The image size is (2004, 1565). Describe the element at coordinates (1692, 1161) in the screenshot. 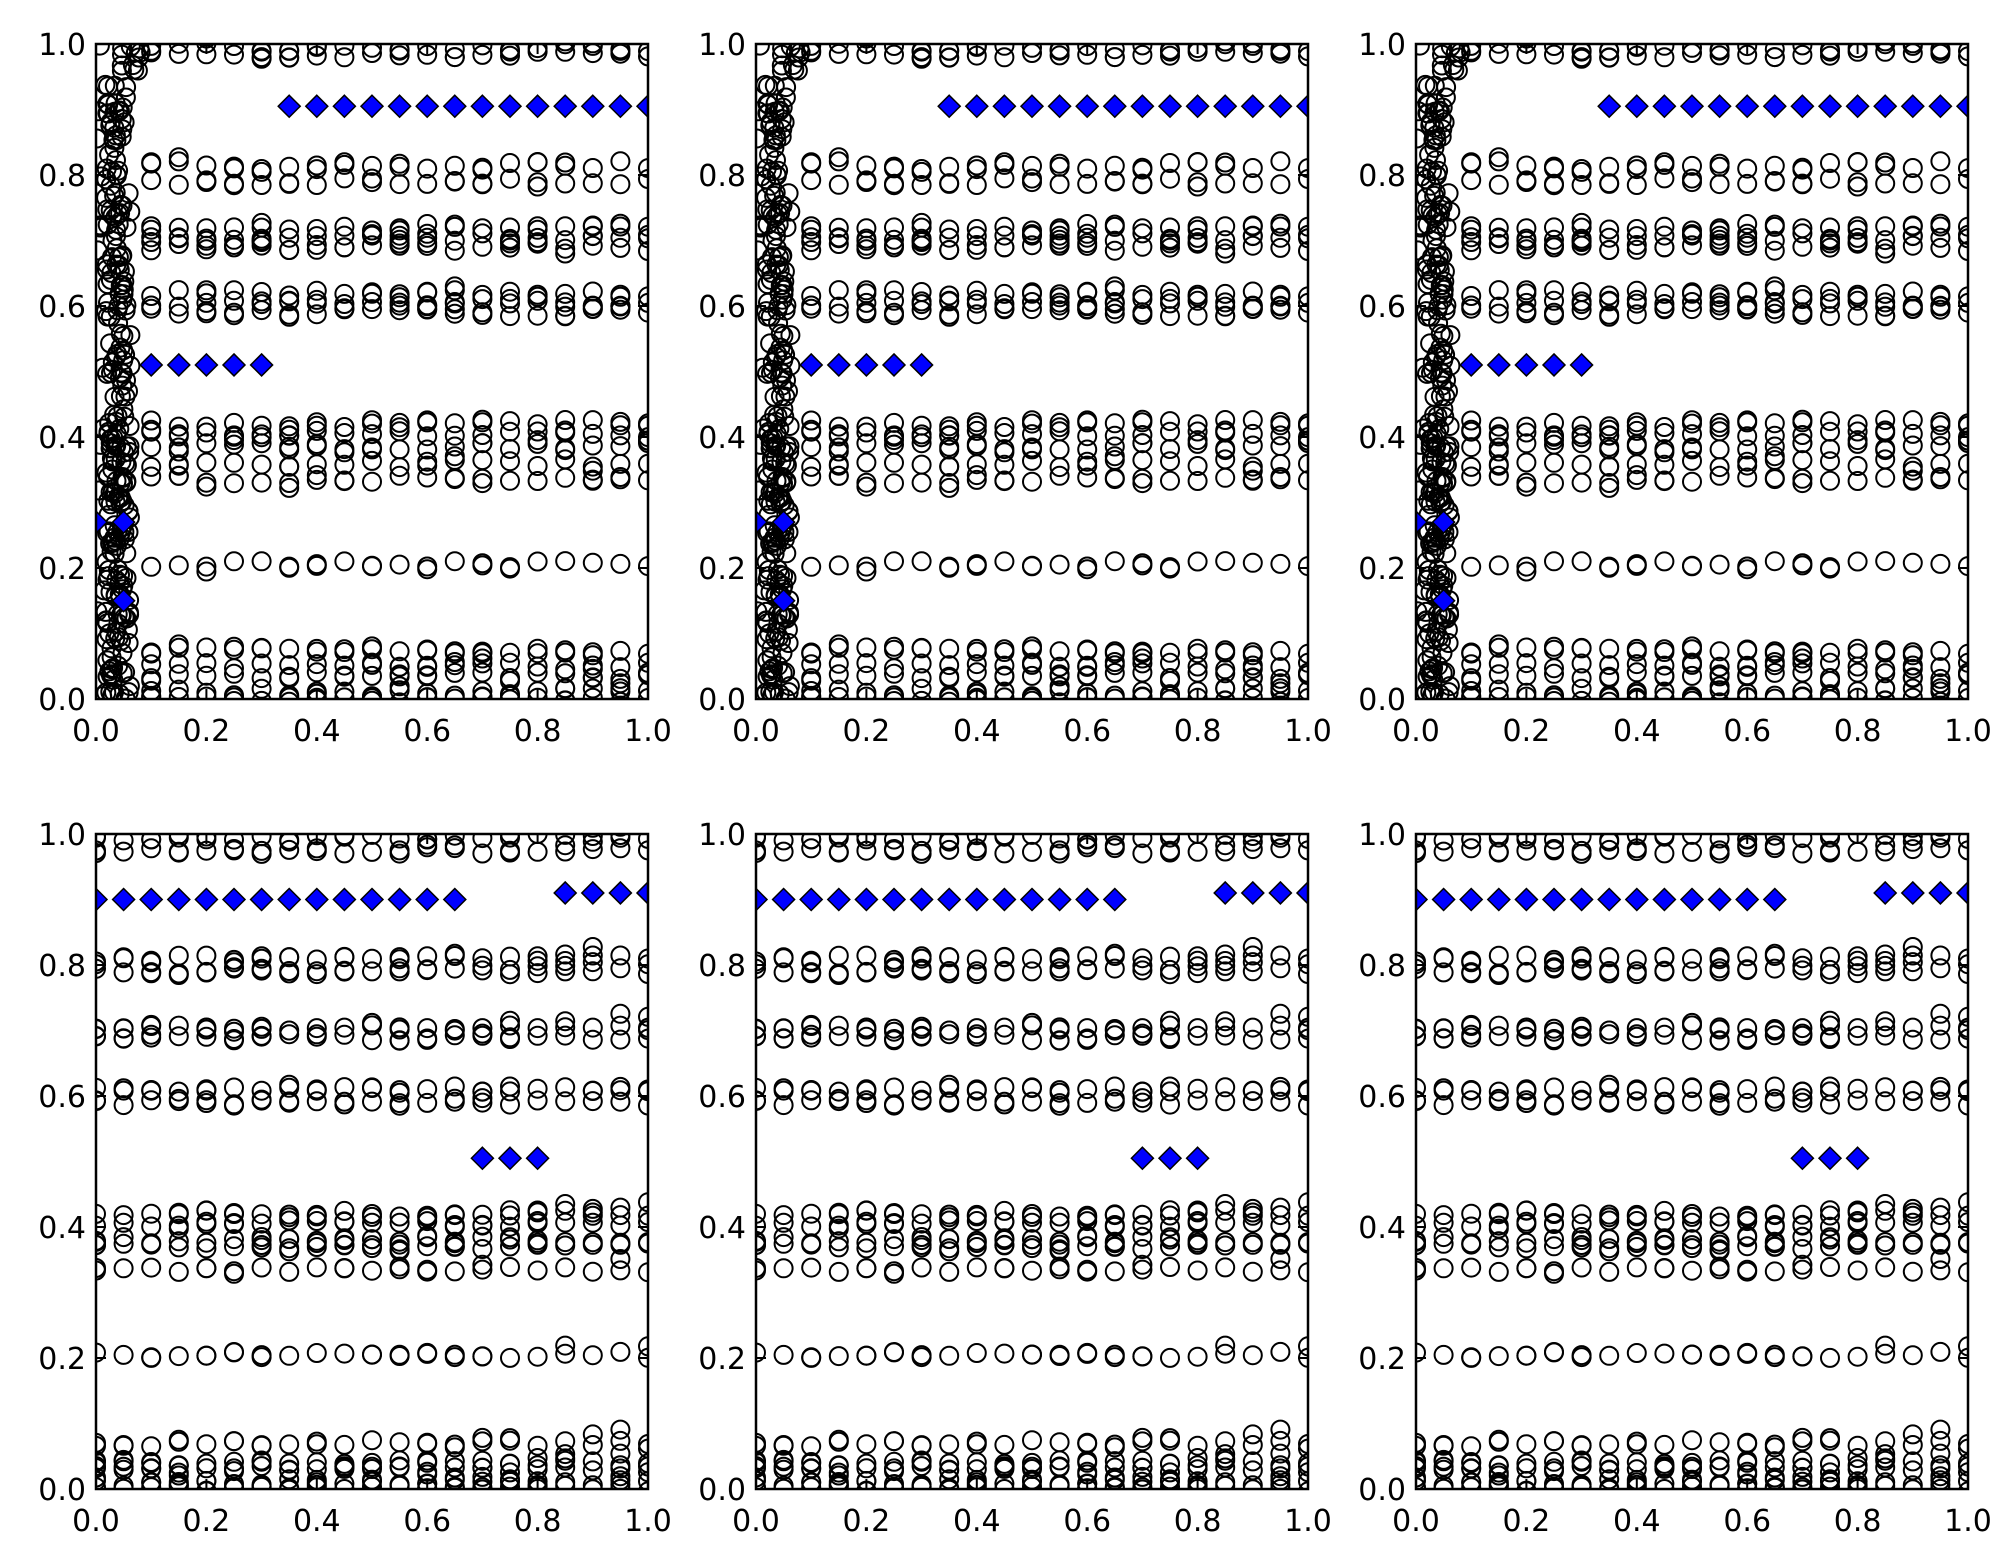

I see `axes-frame` at that location.